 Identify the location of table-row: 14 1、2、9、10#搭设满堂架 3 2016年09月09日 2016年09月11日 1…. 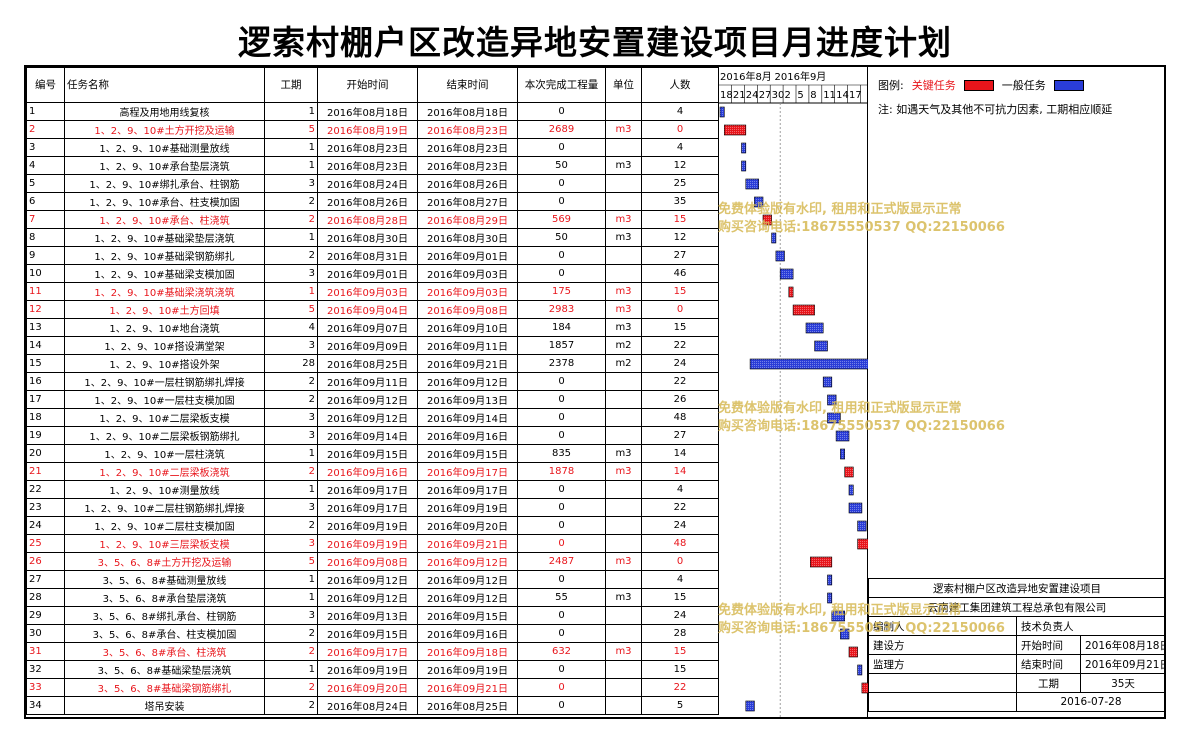
(372, 345).